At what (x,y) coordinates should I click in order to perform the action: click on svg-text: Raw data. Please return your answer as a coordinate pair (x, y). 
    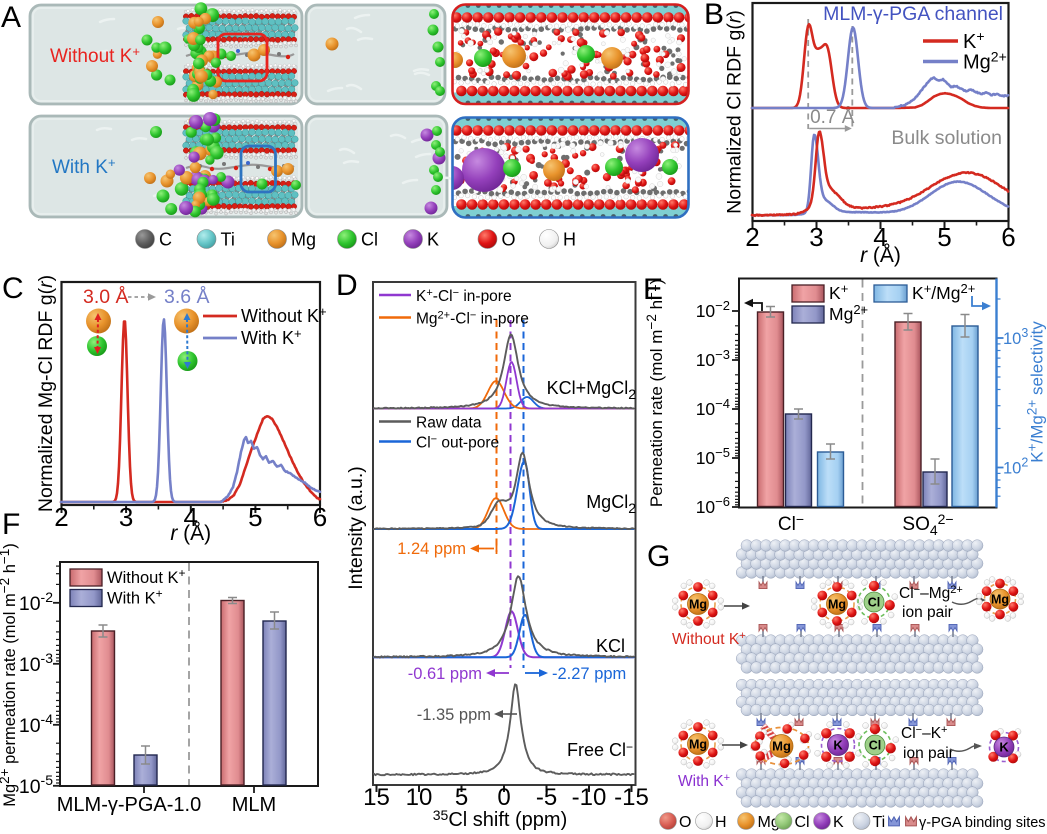
    Looking at the image, I should click on (449, 423).